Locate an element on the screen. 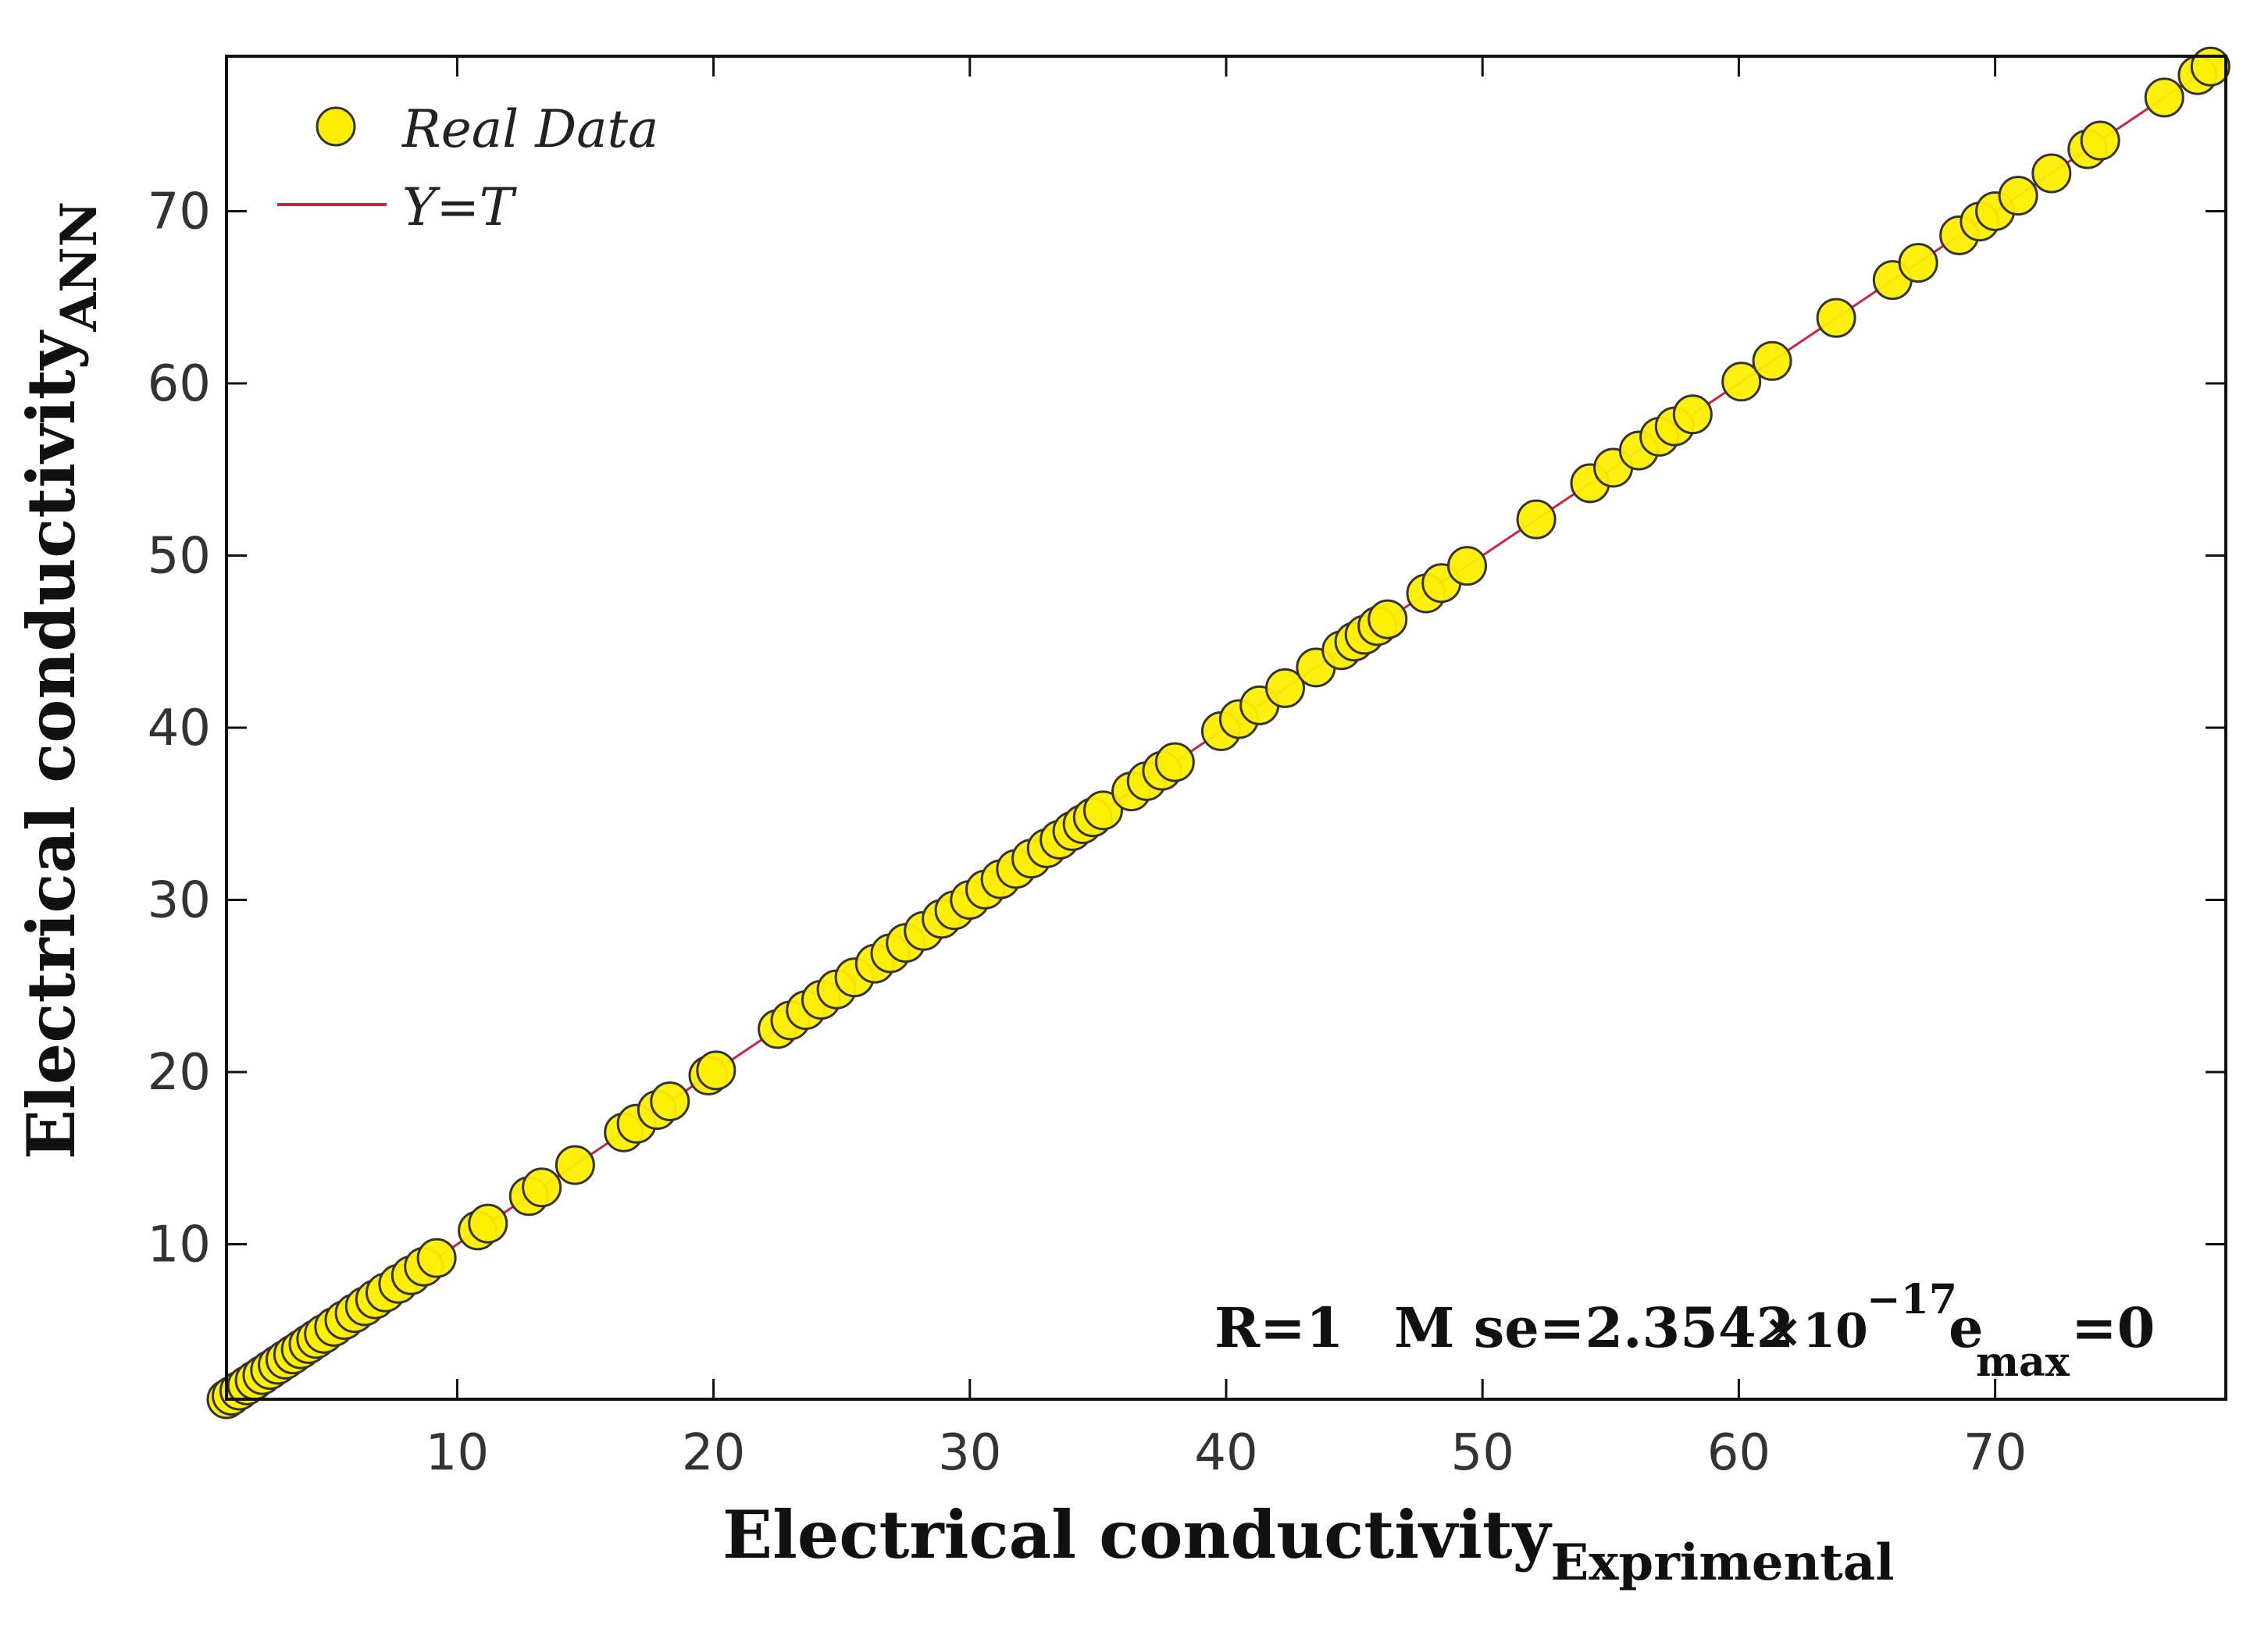 The width and height of the screenshot is (2268, 1628). legend: Real Data Y=T is located at coordinates (467, 168).